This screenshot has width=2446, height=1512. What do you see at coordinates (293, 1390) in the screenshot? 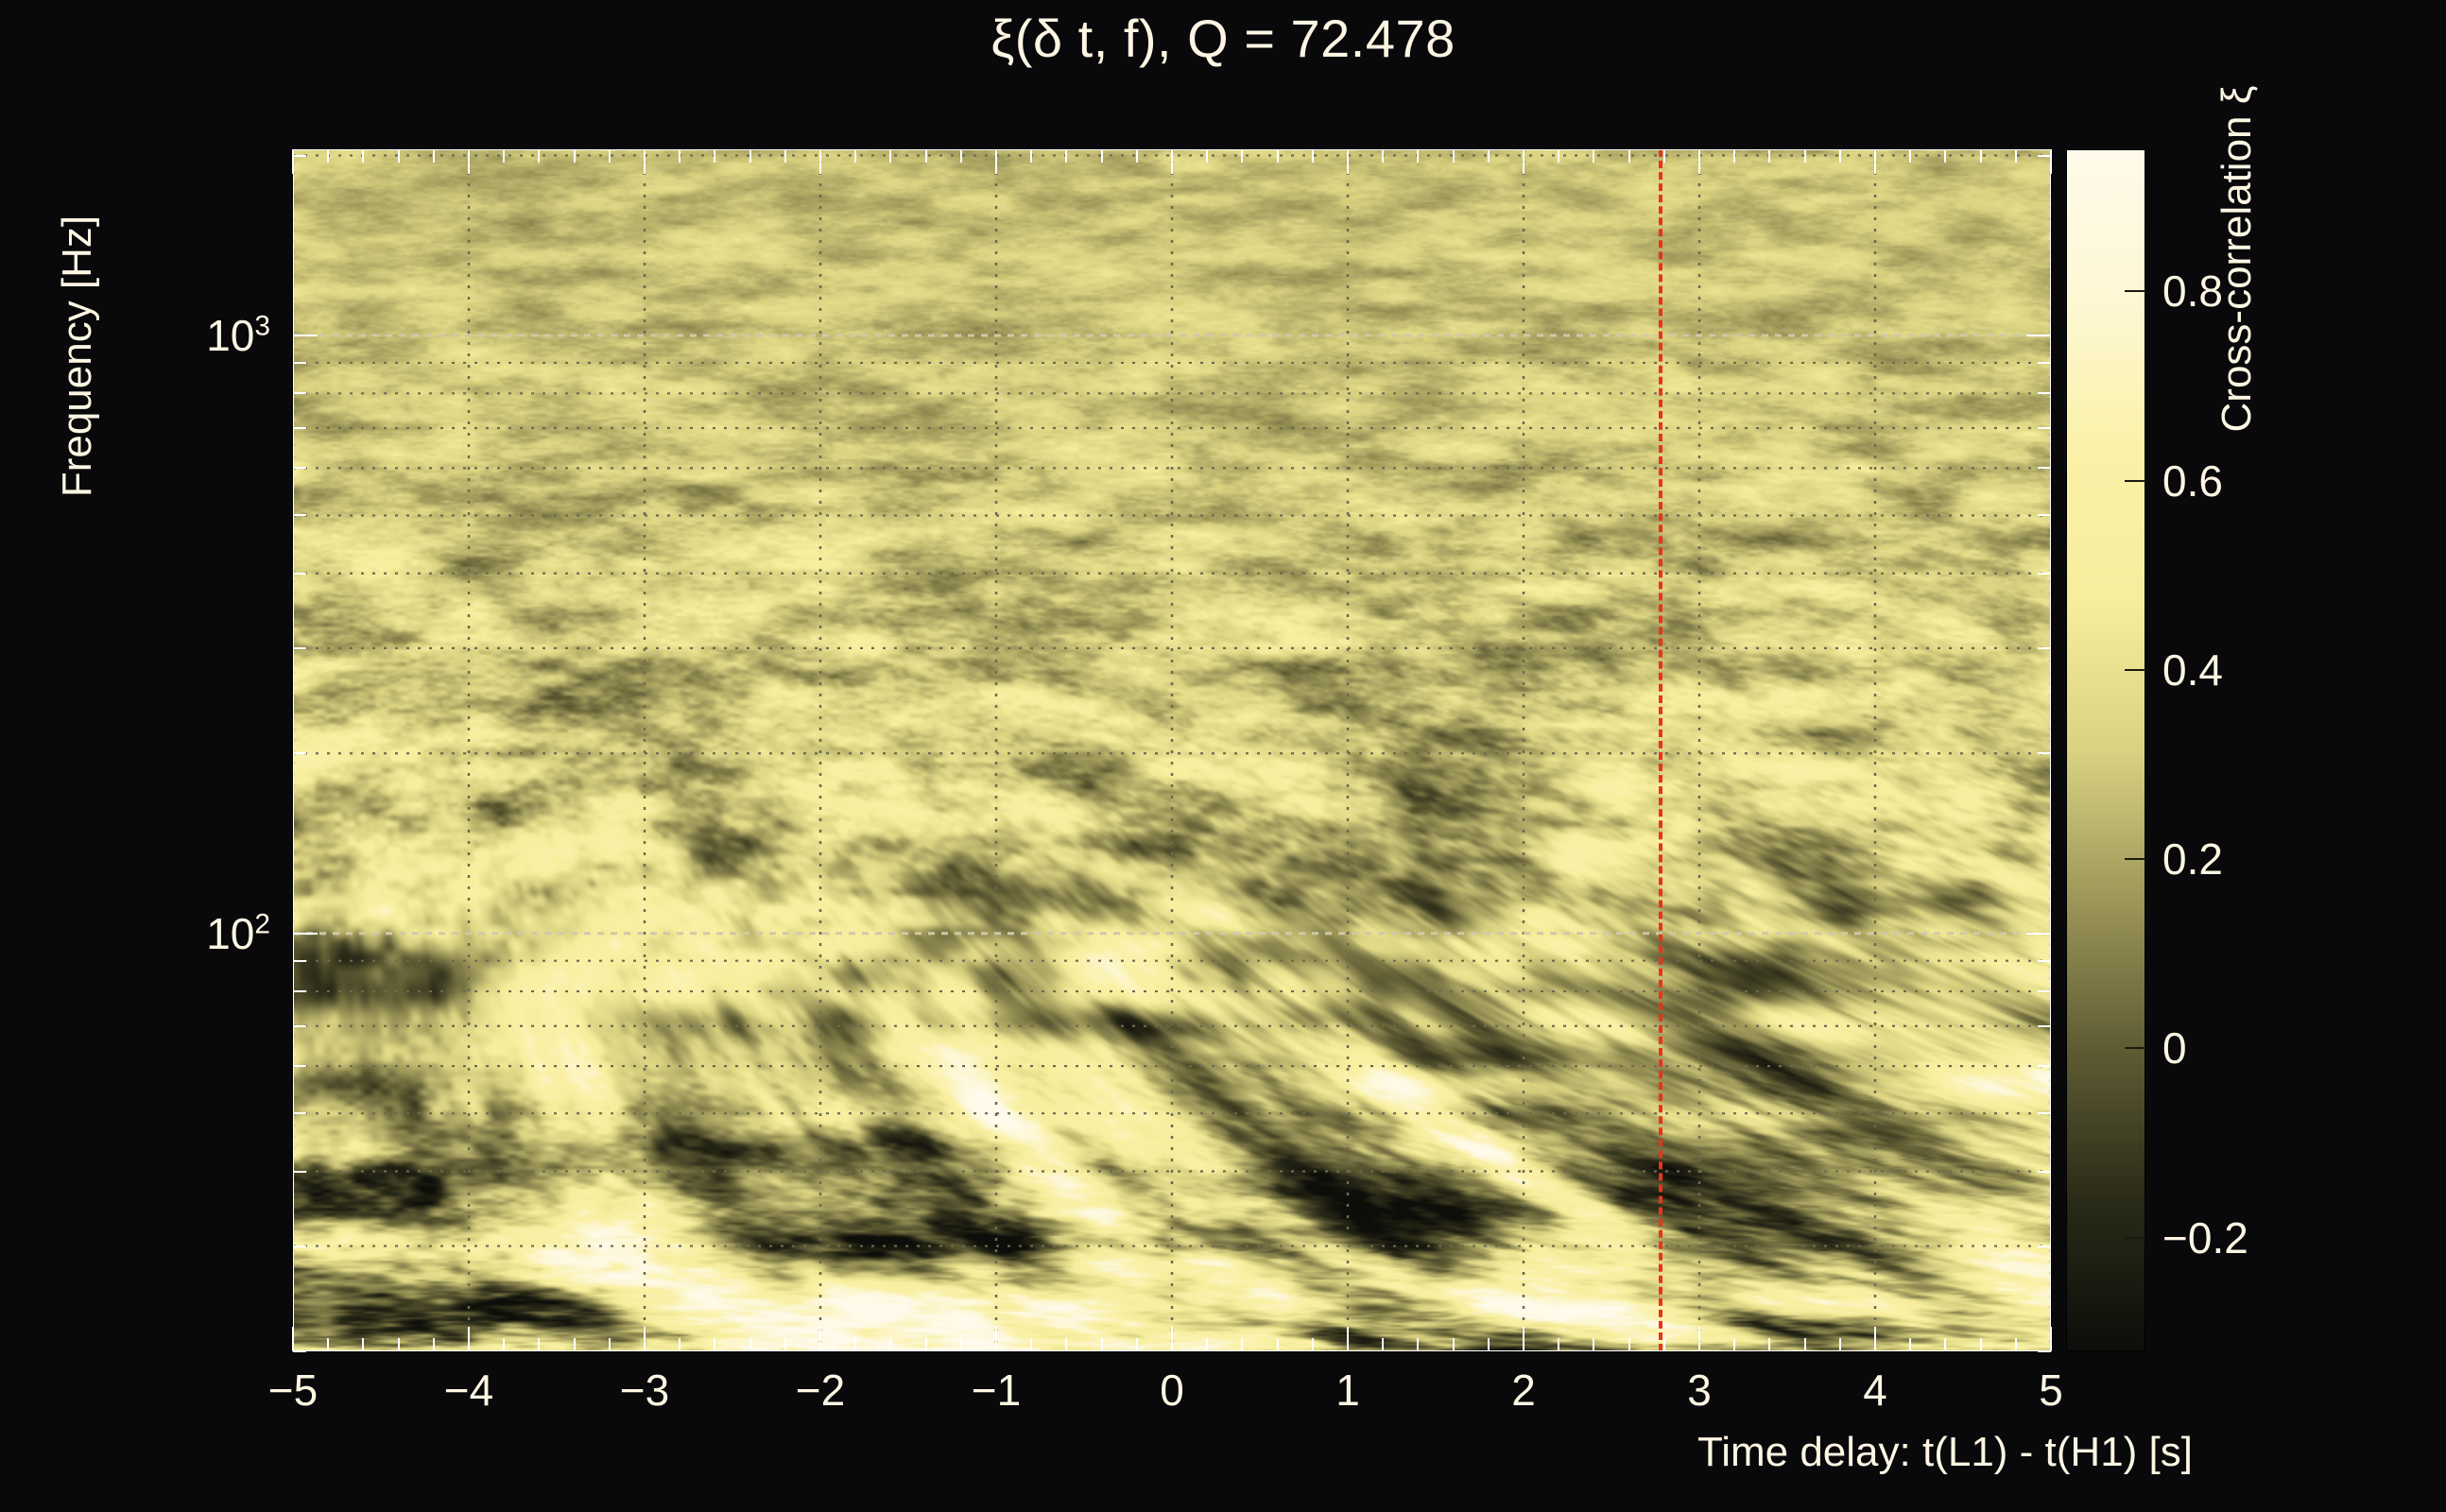
I see `x-tick-label: −5` at bounding box center [293, 1390].